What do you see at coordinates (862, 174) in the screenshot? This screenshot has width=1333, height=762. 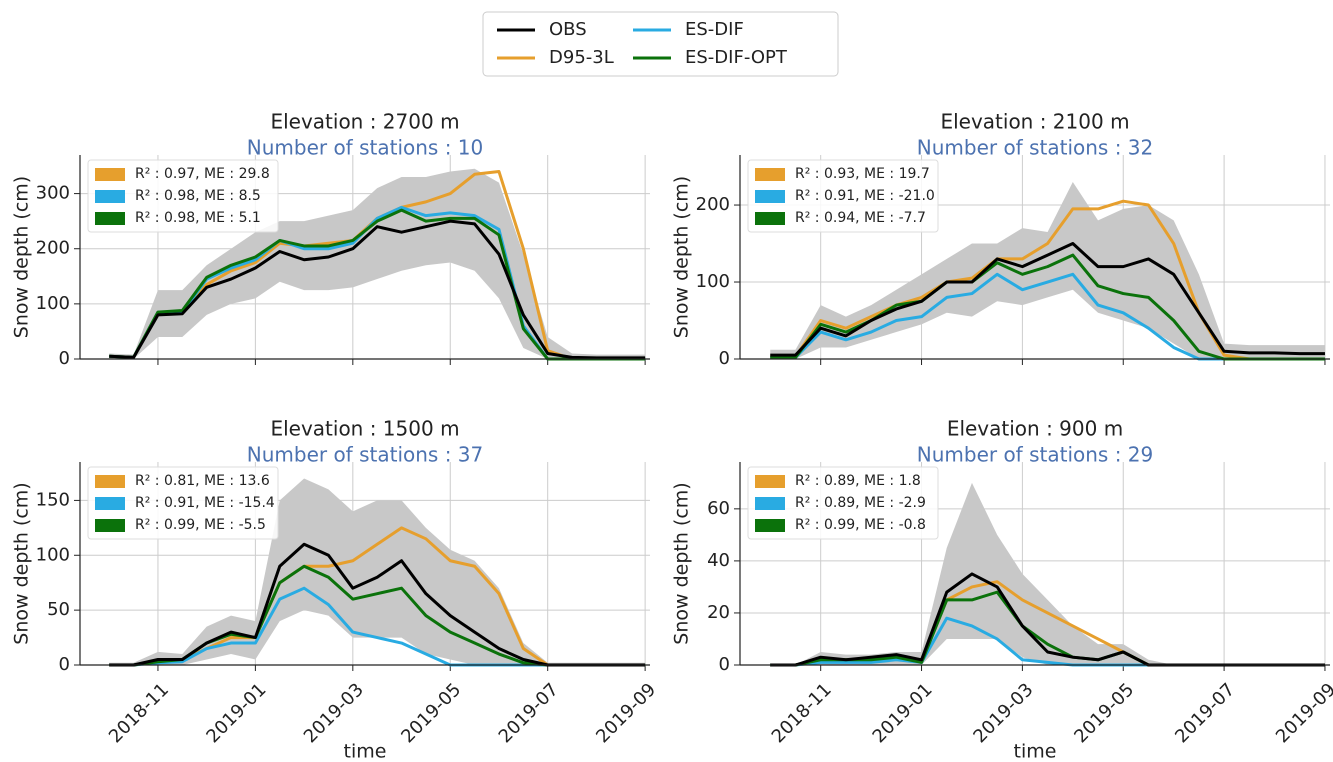 I see `stats-label: R² : 0.93, ME : 19.7` at bounding box center [862, 174].